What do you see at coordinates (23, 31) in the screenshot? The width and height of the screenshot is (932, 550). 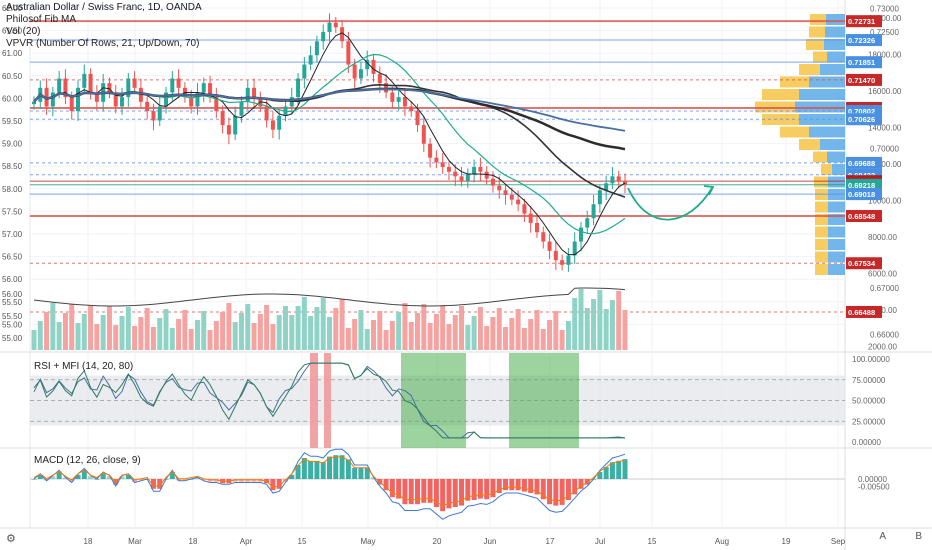 I see `indicator-volume-label: Vol (20)` at bounding box center [23, 31].